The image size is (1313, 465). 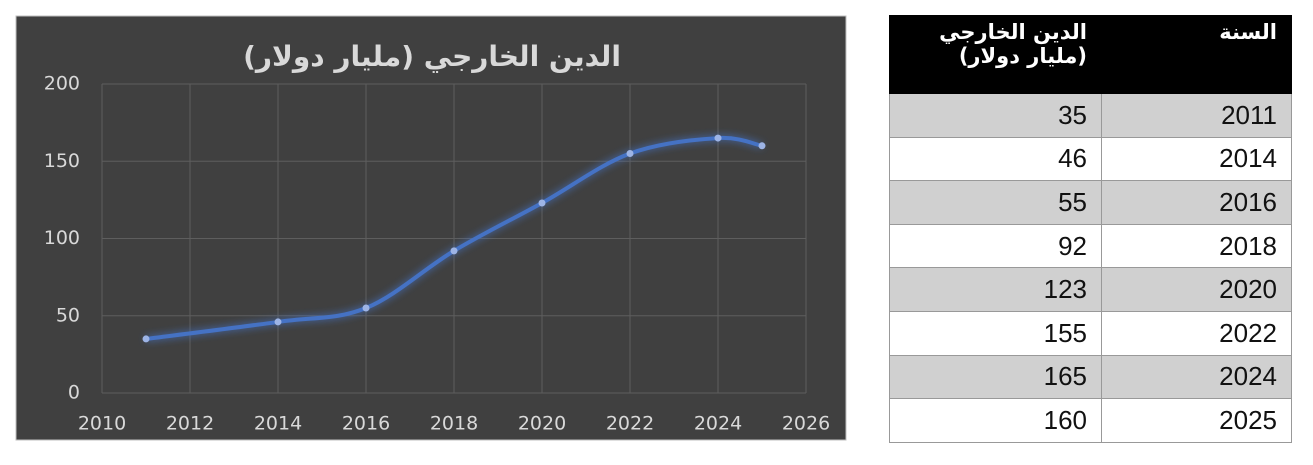 What do you see at coordinates (630, 424) in the screenshot?
I see `x-tick-label: 2022` at bounding box center [630, 424].